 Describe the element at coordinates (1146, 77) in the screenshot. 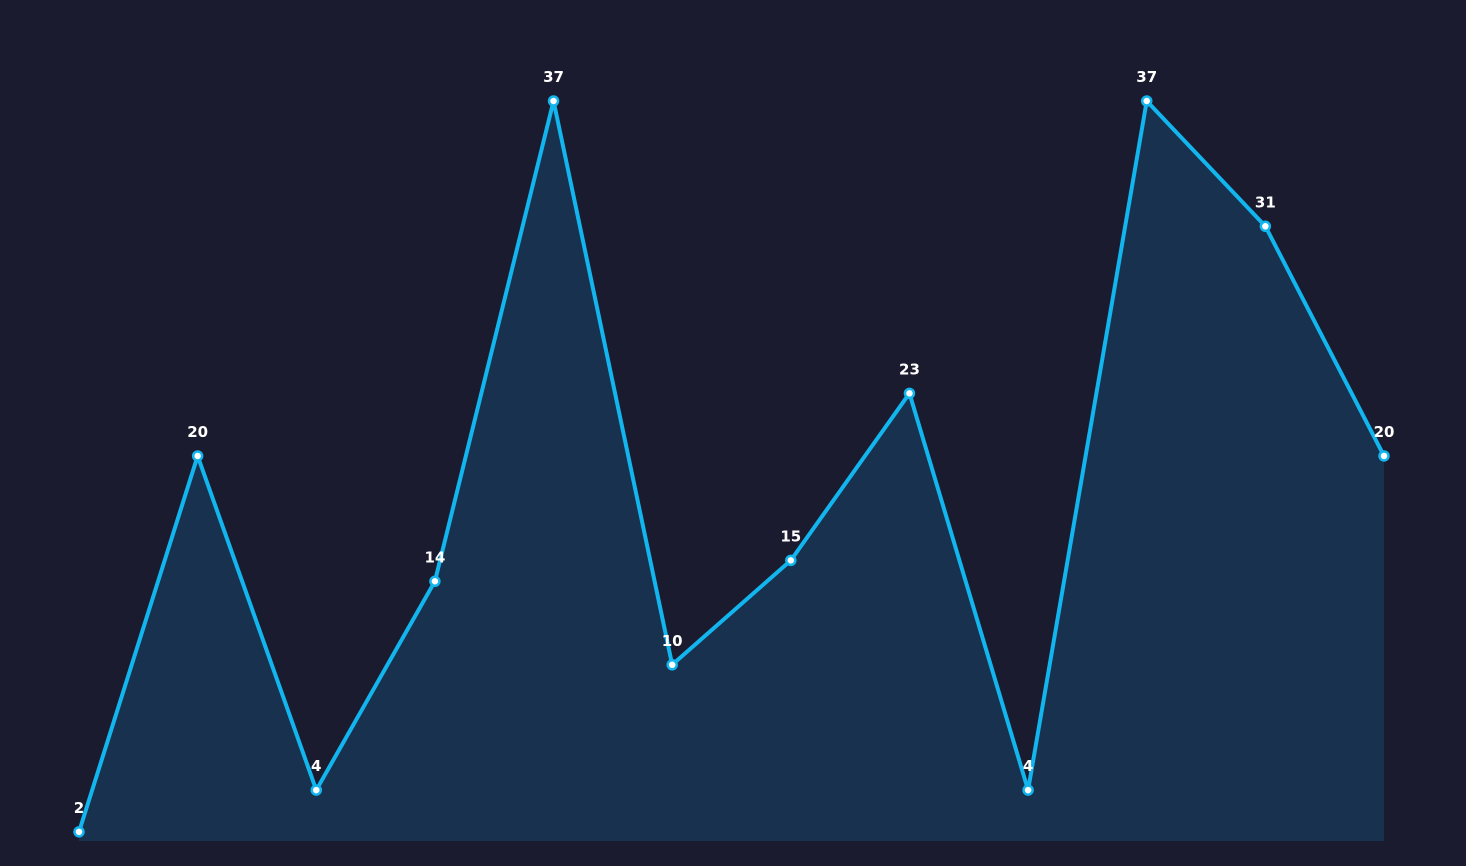

I see `data-label-9: 37` at that location.